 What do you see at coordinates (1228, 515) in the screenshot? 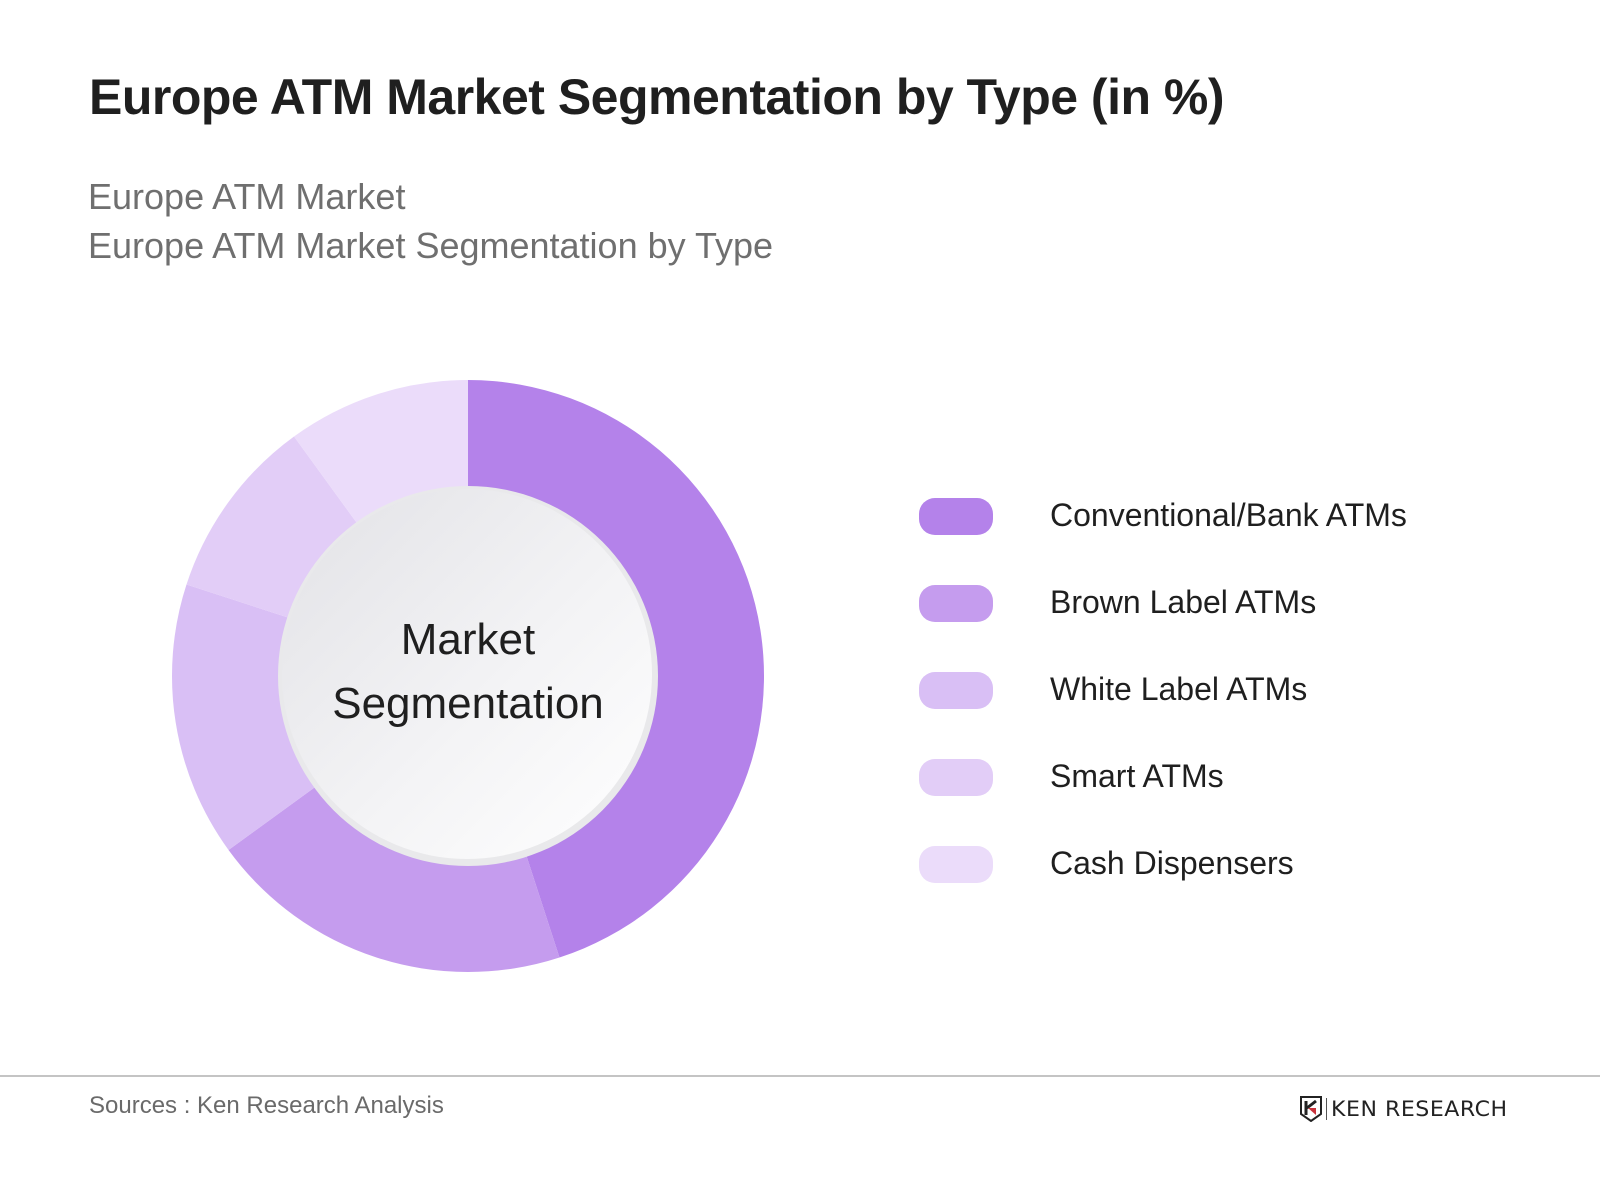
I see `legend-label-conventional: Conventional/Bank ATMs` at bounding box center [1228, 515].